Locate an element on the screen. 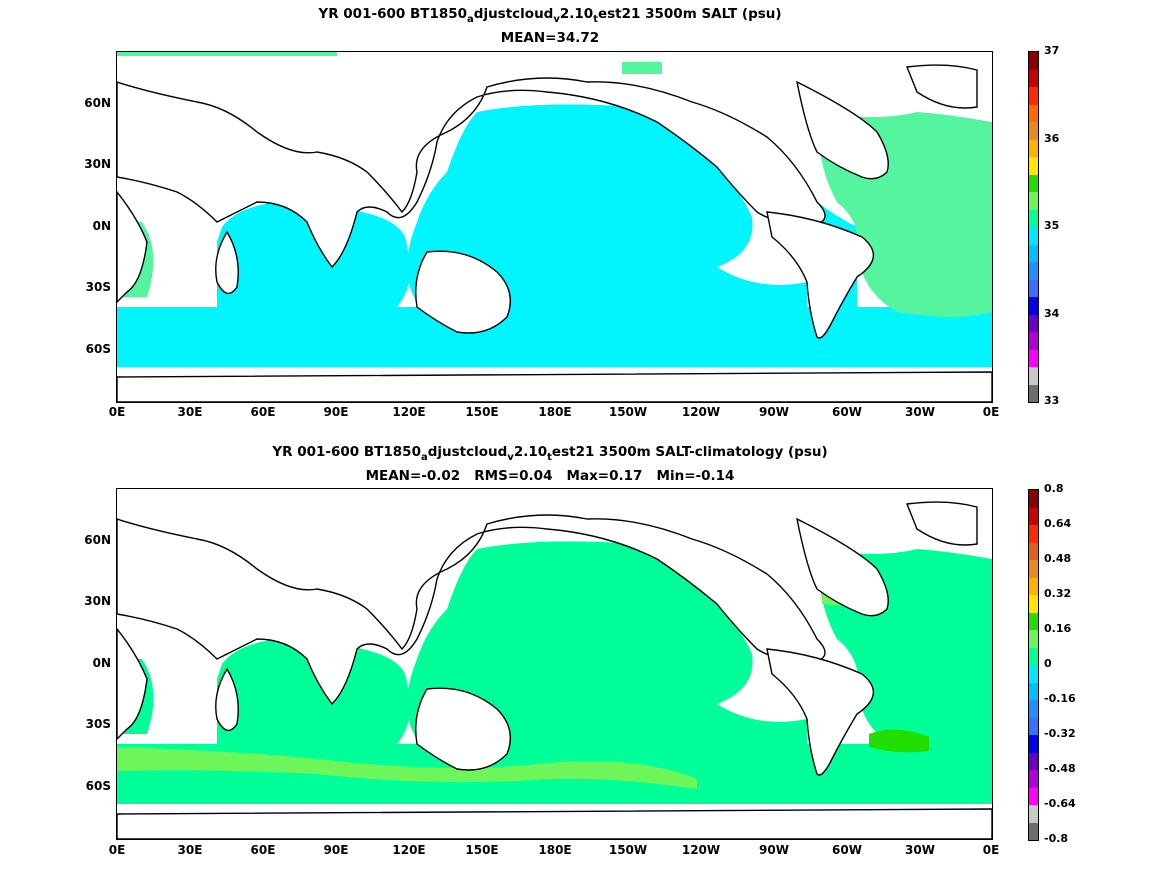 The height and width of the screenshot is (875, 1167). colorbar-label: 33 is located at coordinates (1052, 400).